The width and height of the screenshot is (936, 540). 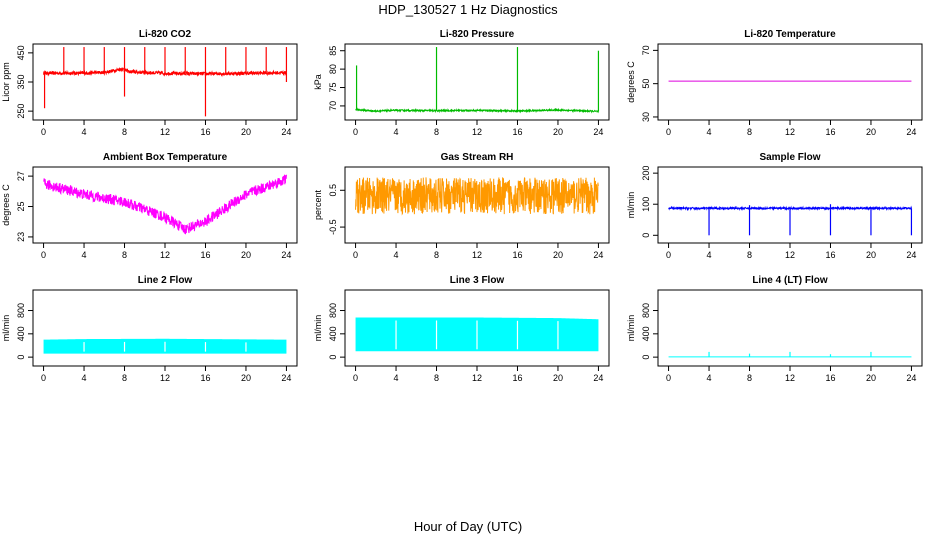 I want to click on panel-title: Li-820 Temperature, so click(x=790, y=34).